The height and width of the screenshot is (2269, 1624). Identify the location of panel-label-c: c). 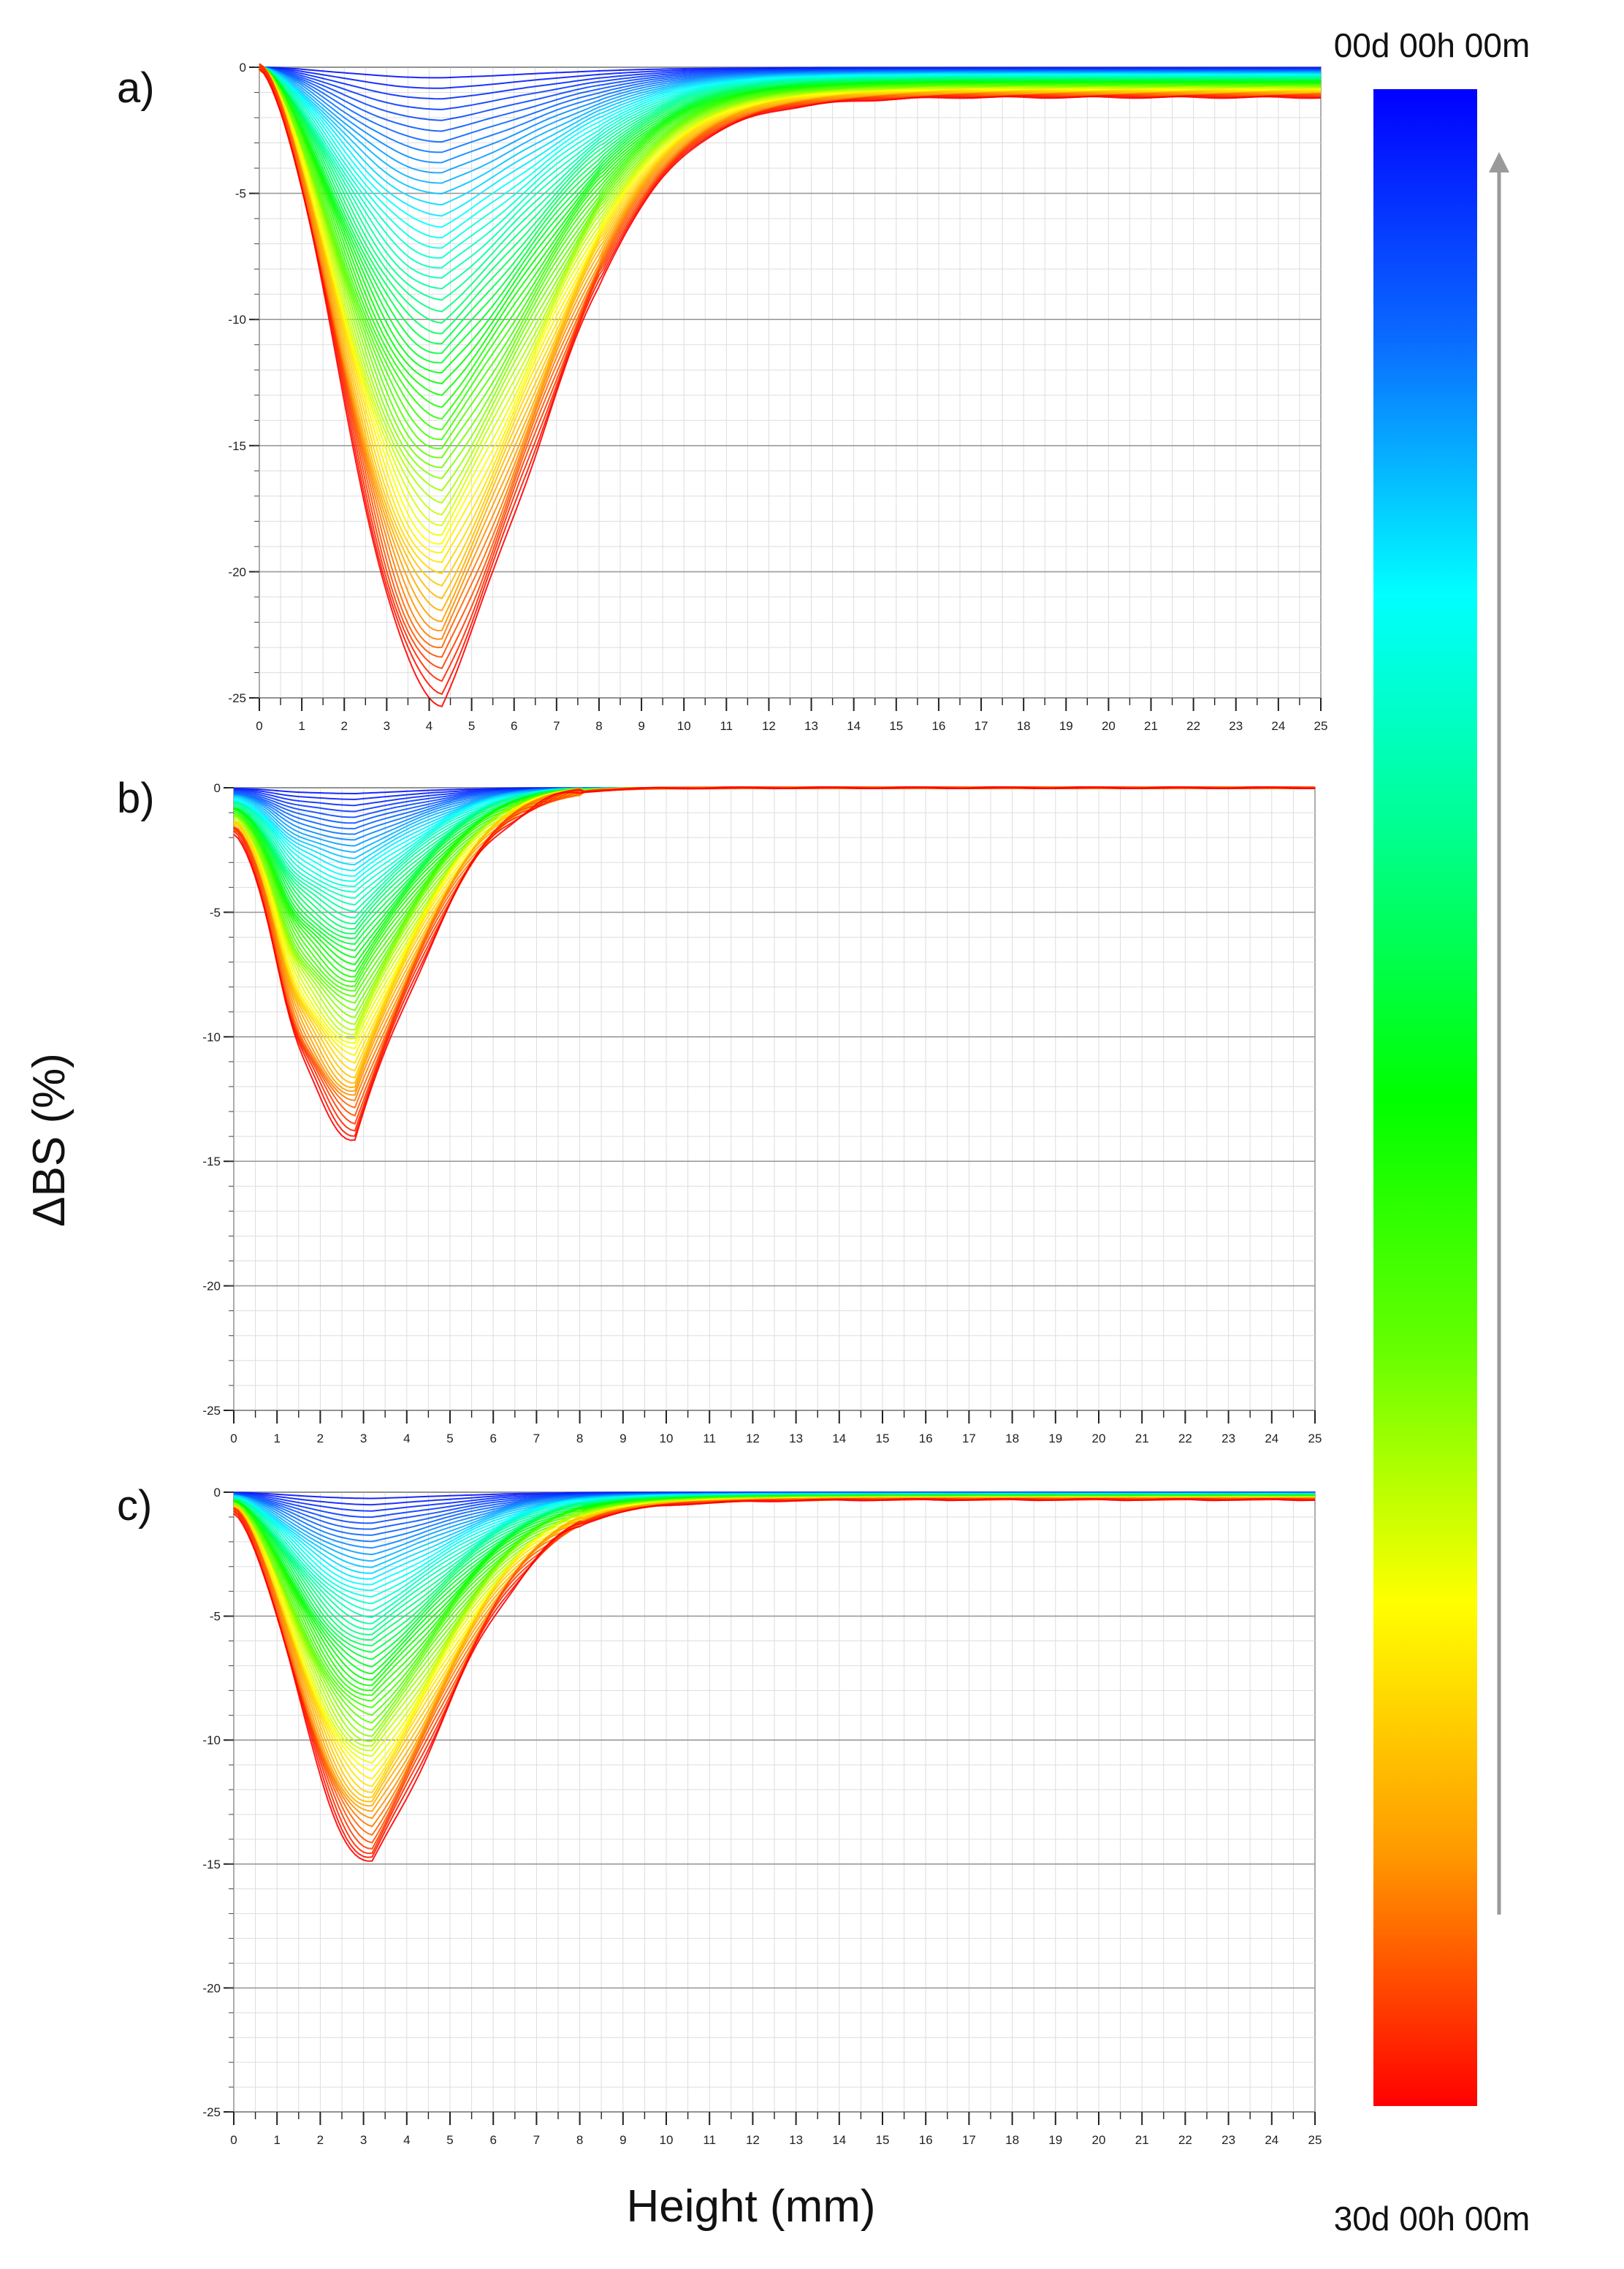
(135, 1505).